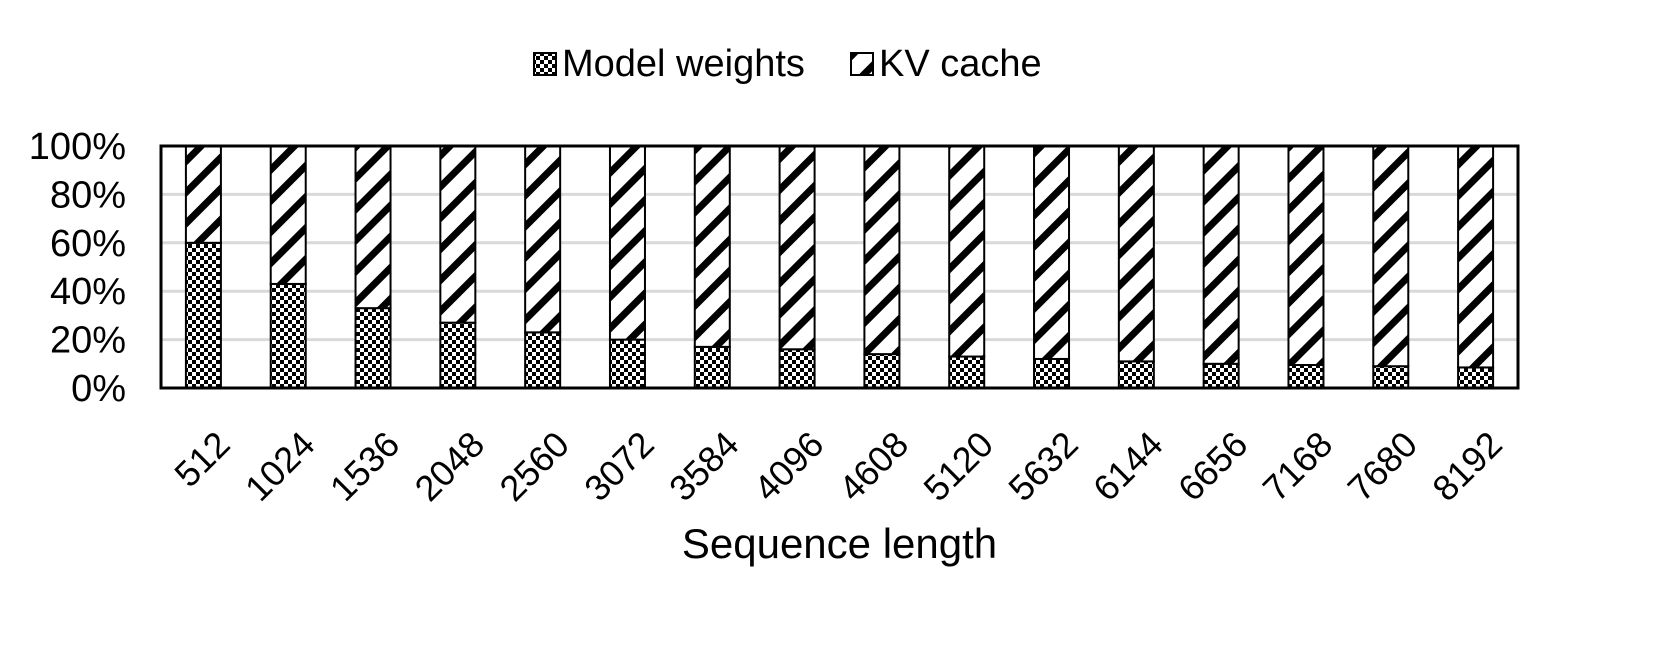 This screenshot has width=1661, height=667. I want to click on y-tick-label: 100%, so click(77, 147).